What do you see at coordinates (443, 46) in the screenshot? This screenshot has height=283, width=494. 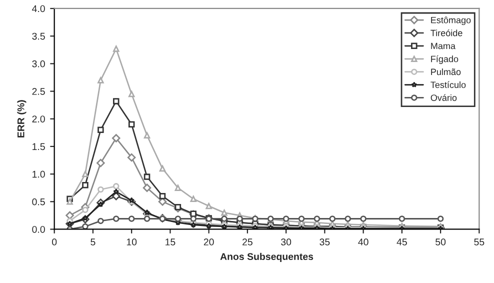 I see `legend-label: Mama` at bounding box center [443, 46].